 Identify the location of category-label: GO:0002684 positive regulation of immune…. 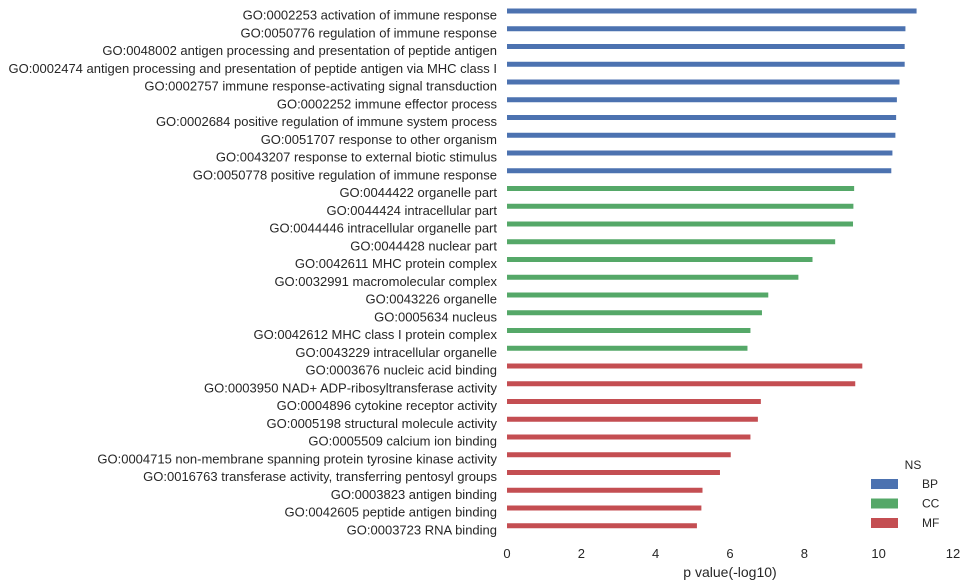
(327, 121).